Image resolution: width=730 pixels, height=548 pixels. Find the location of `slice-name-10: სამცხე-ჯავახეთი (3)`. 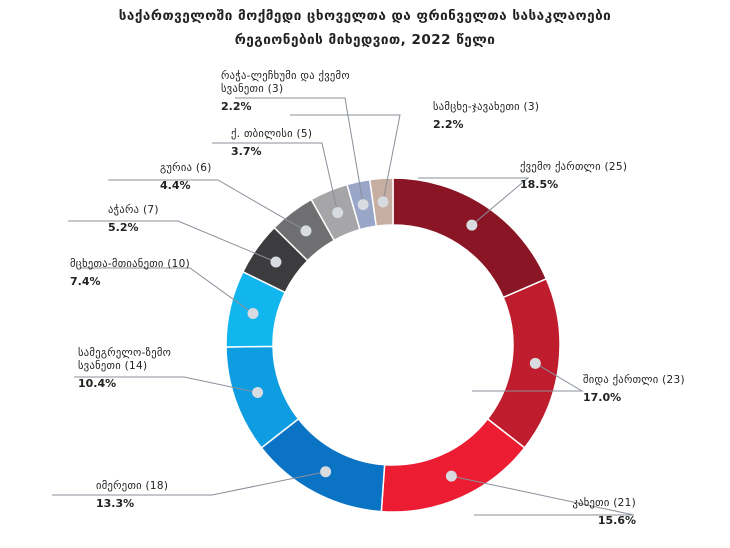

slice-name-10: სამცხე-ჯავახეთი (3) is located at coordinates (486, 107).